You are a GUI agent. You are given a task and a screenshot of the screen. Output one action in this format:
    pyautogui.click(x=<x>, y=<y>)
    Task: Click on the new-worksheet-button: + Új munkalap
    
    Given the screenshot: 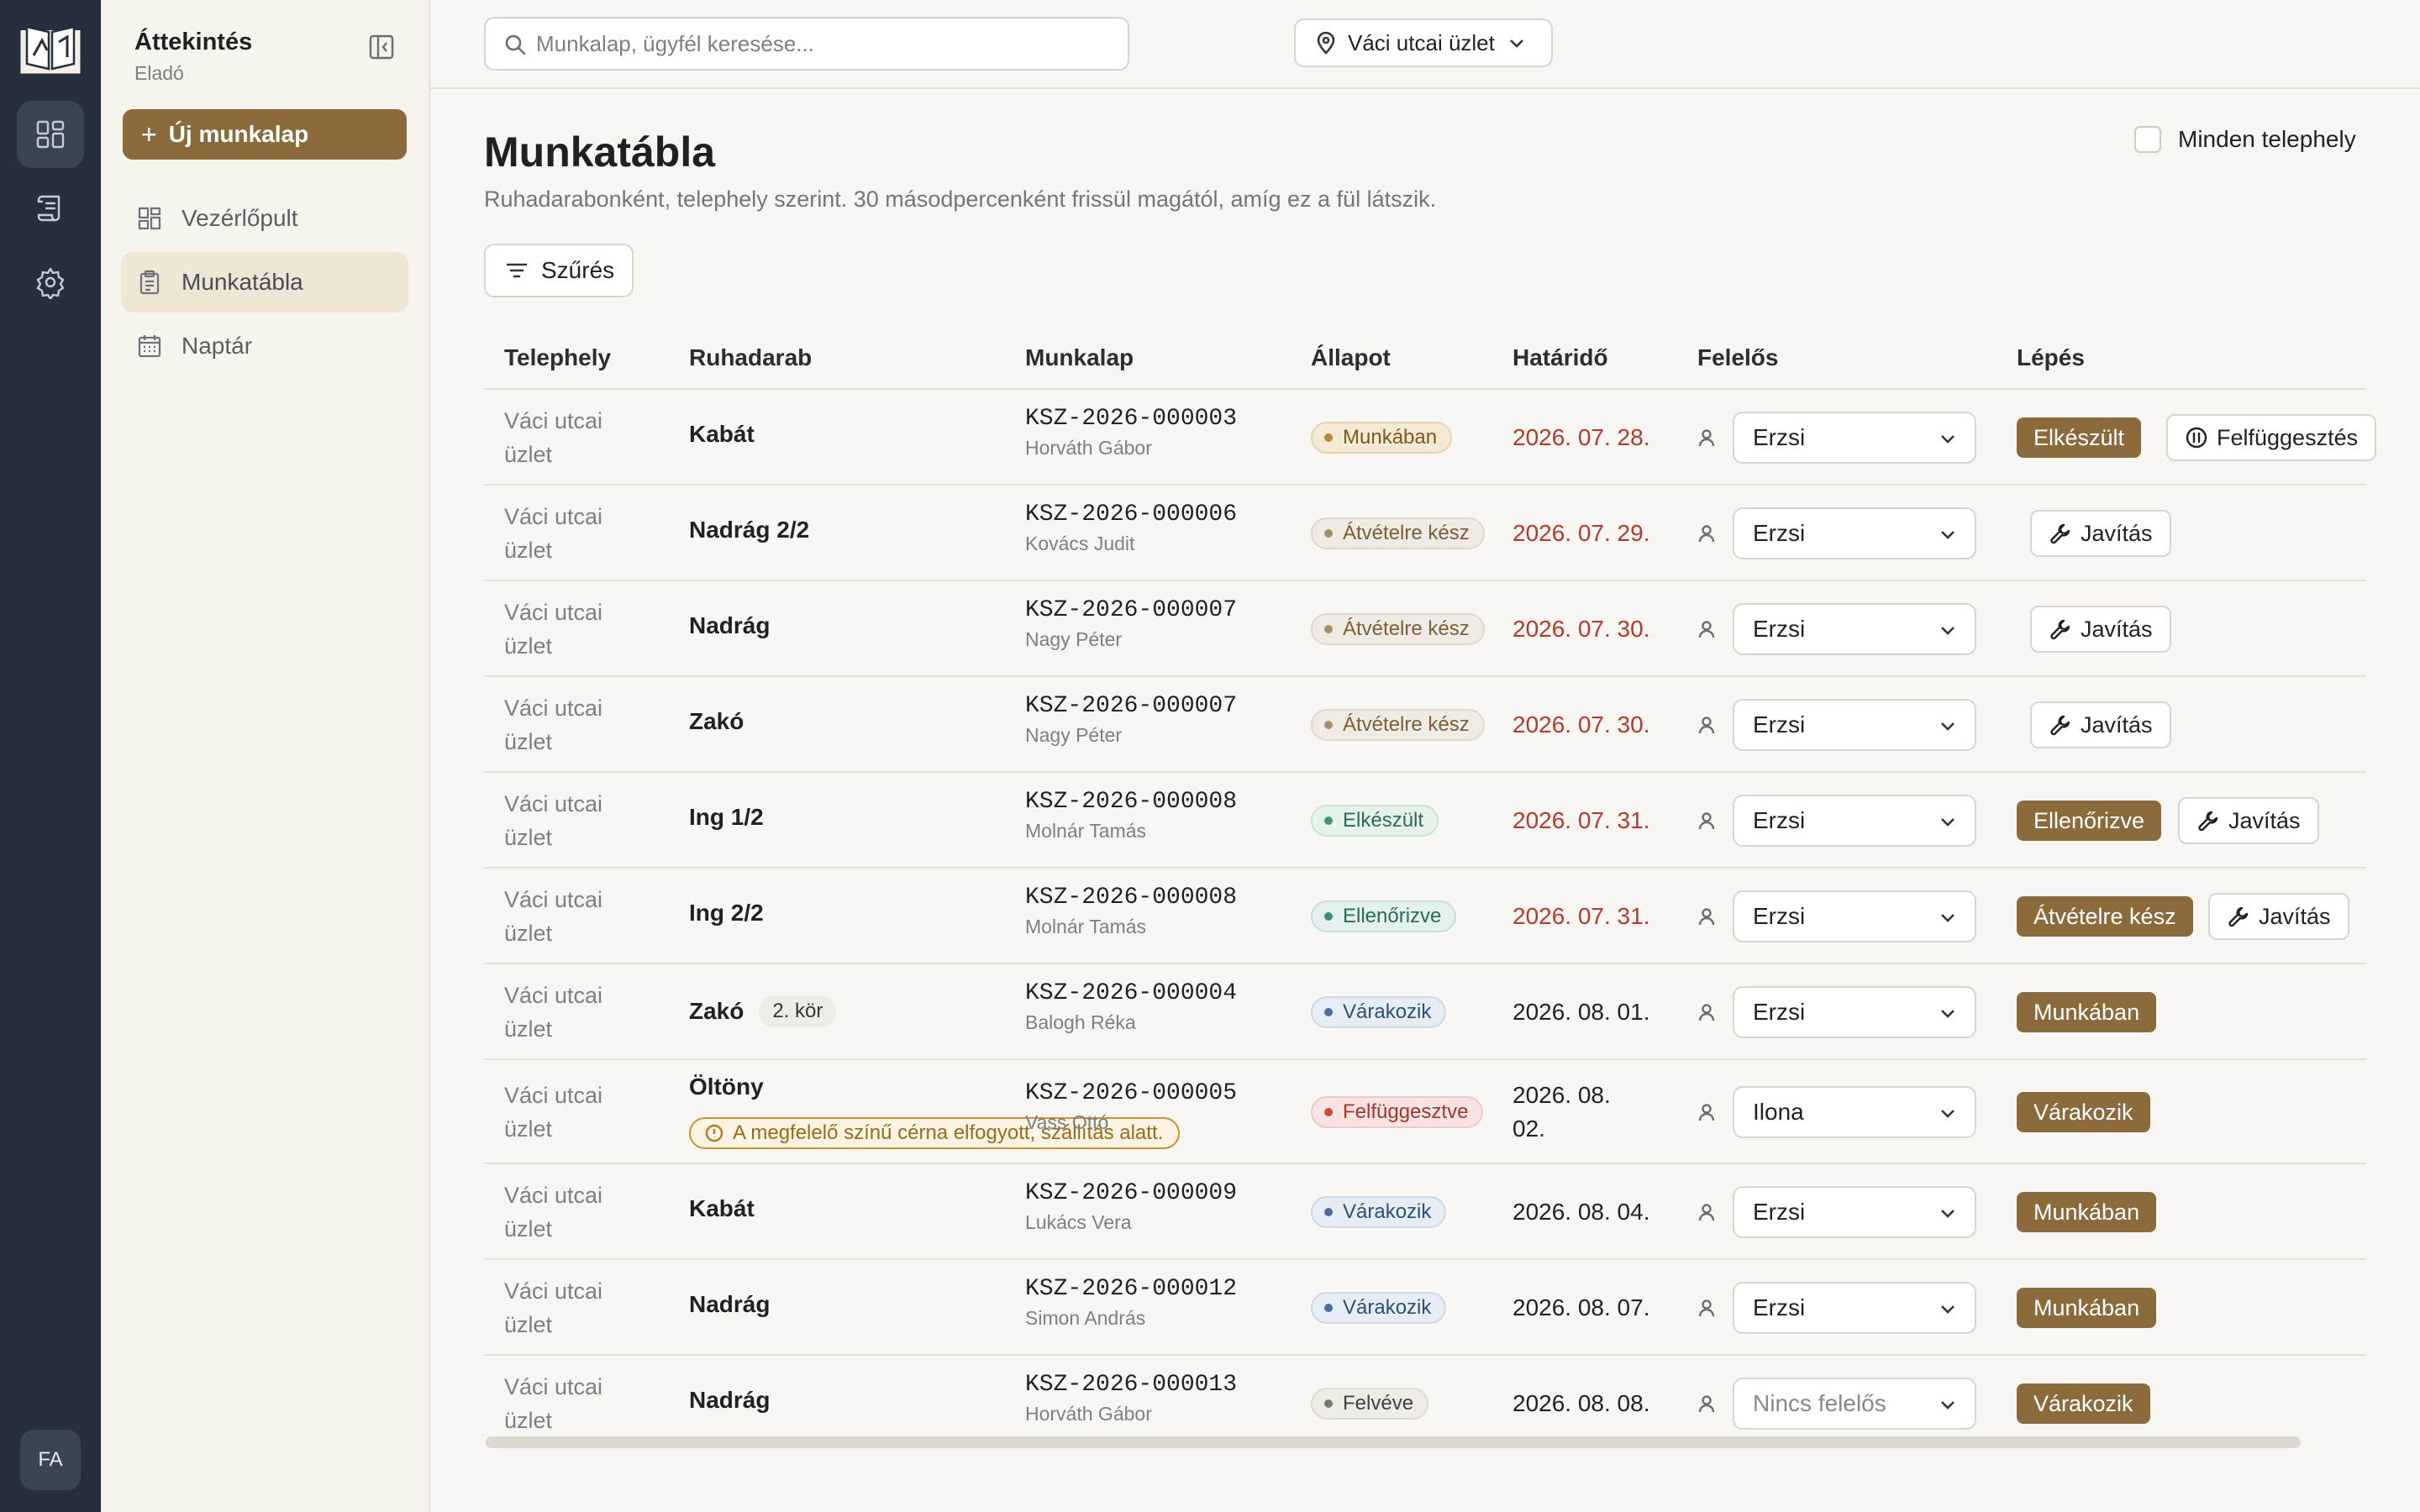 What is the action you would take?
    pyautogui.click(x=265, y=134)
    